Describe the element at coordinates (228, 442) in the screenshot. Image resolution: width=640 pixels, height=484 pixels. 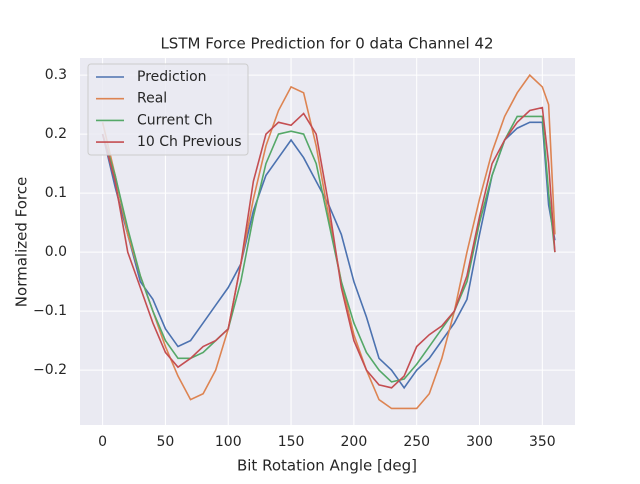
I see `x-tick-label: 100` at that location.